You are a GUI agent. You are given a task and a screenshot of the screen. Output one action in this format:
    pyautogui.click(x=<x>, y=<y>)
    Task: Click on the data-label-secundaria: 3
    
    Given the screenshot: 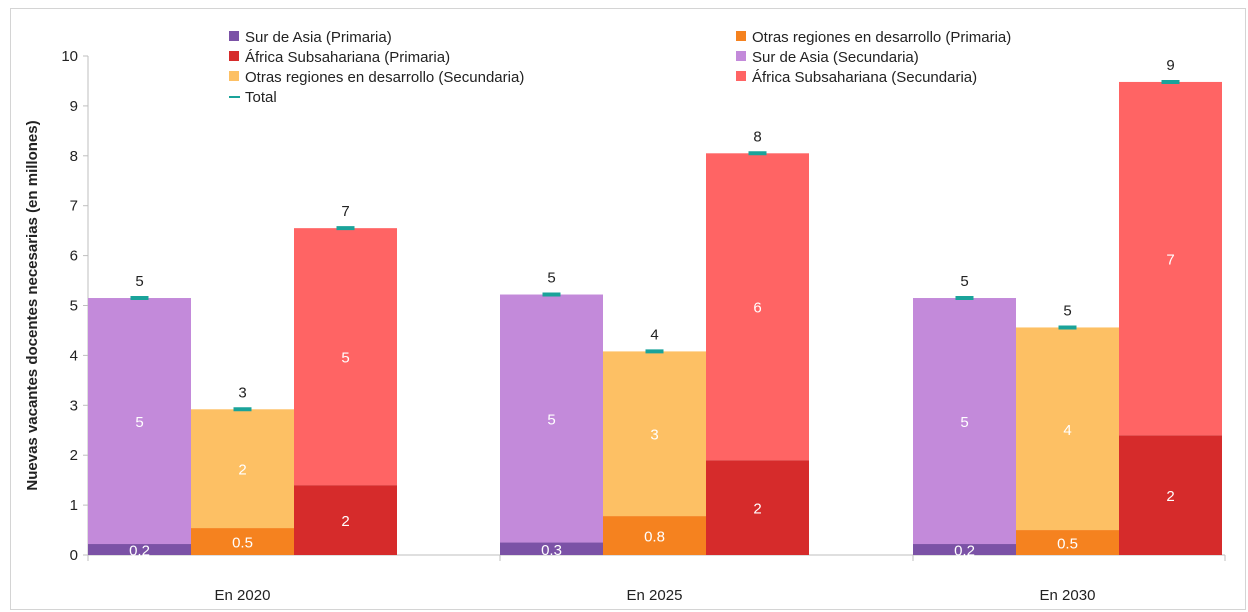 What is the action you would take?
    pyautogui.click(x=654, y=435)
    